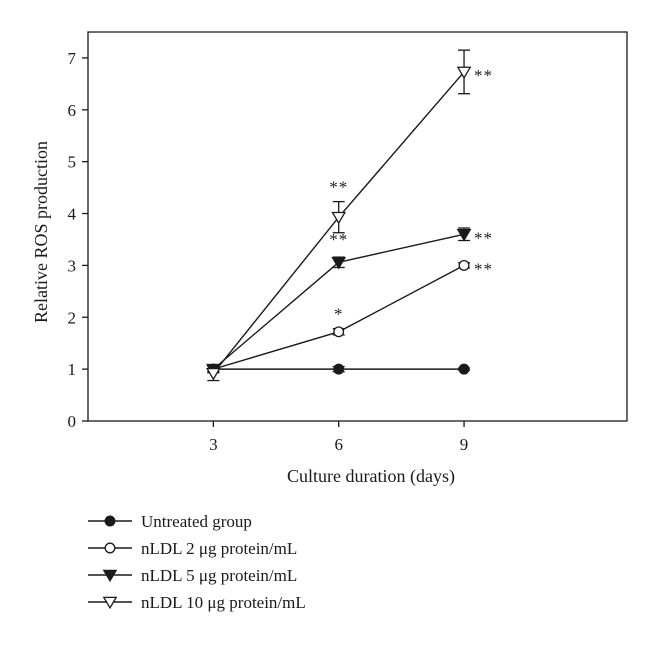  Describe the element at coordinates (41, 232) in the screenshot. I see `y-axis-title: Relative ROS production` at that location.